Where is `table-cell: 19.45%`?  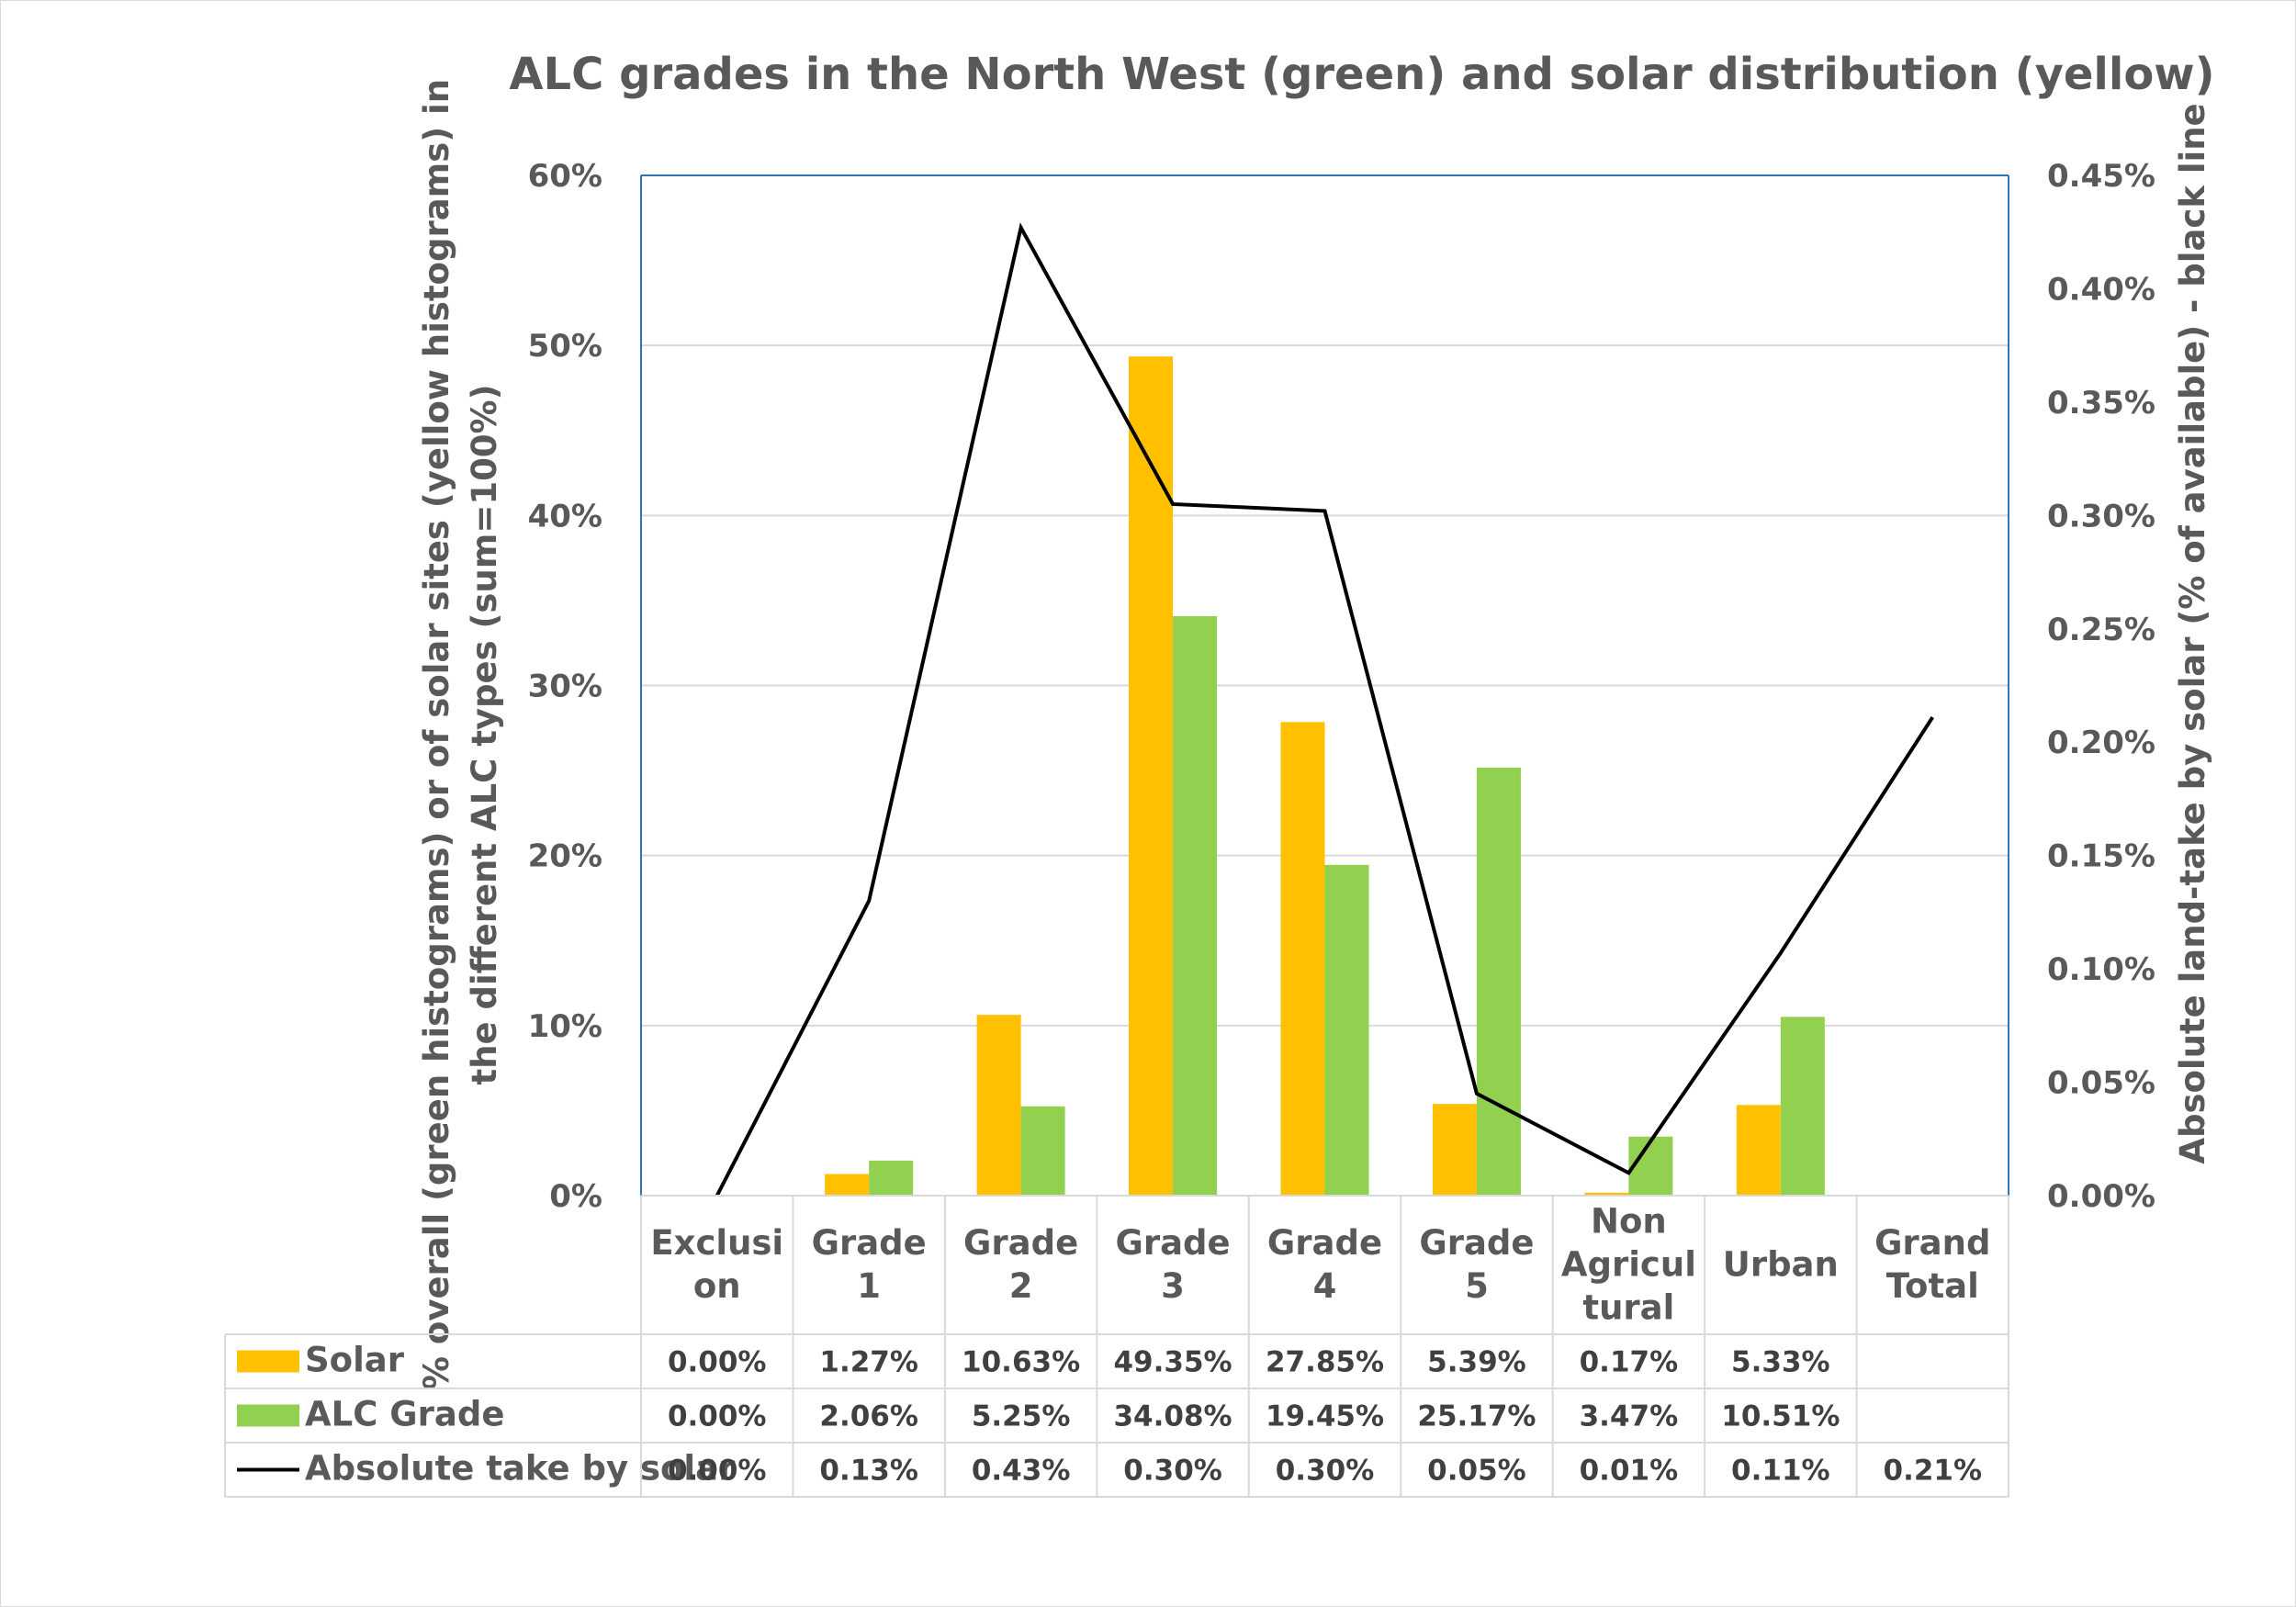 table-cell: 19.45% is located at coordinates (1325, 1416).